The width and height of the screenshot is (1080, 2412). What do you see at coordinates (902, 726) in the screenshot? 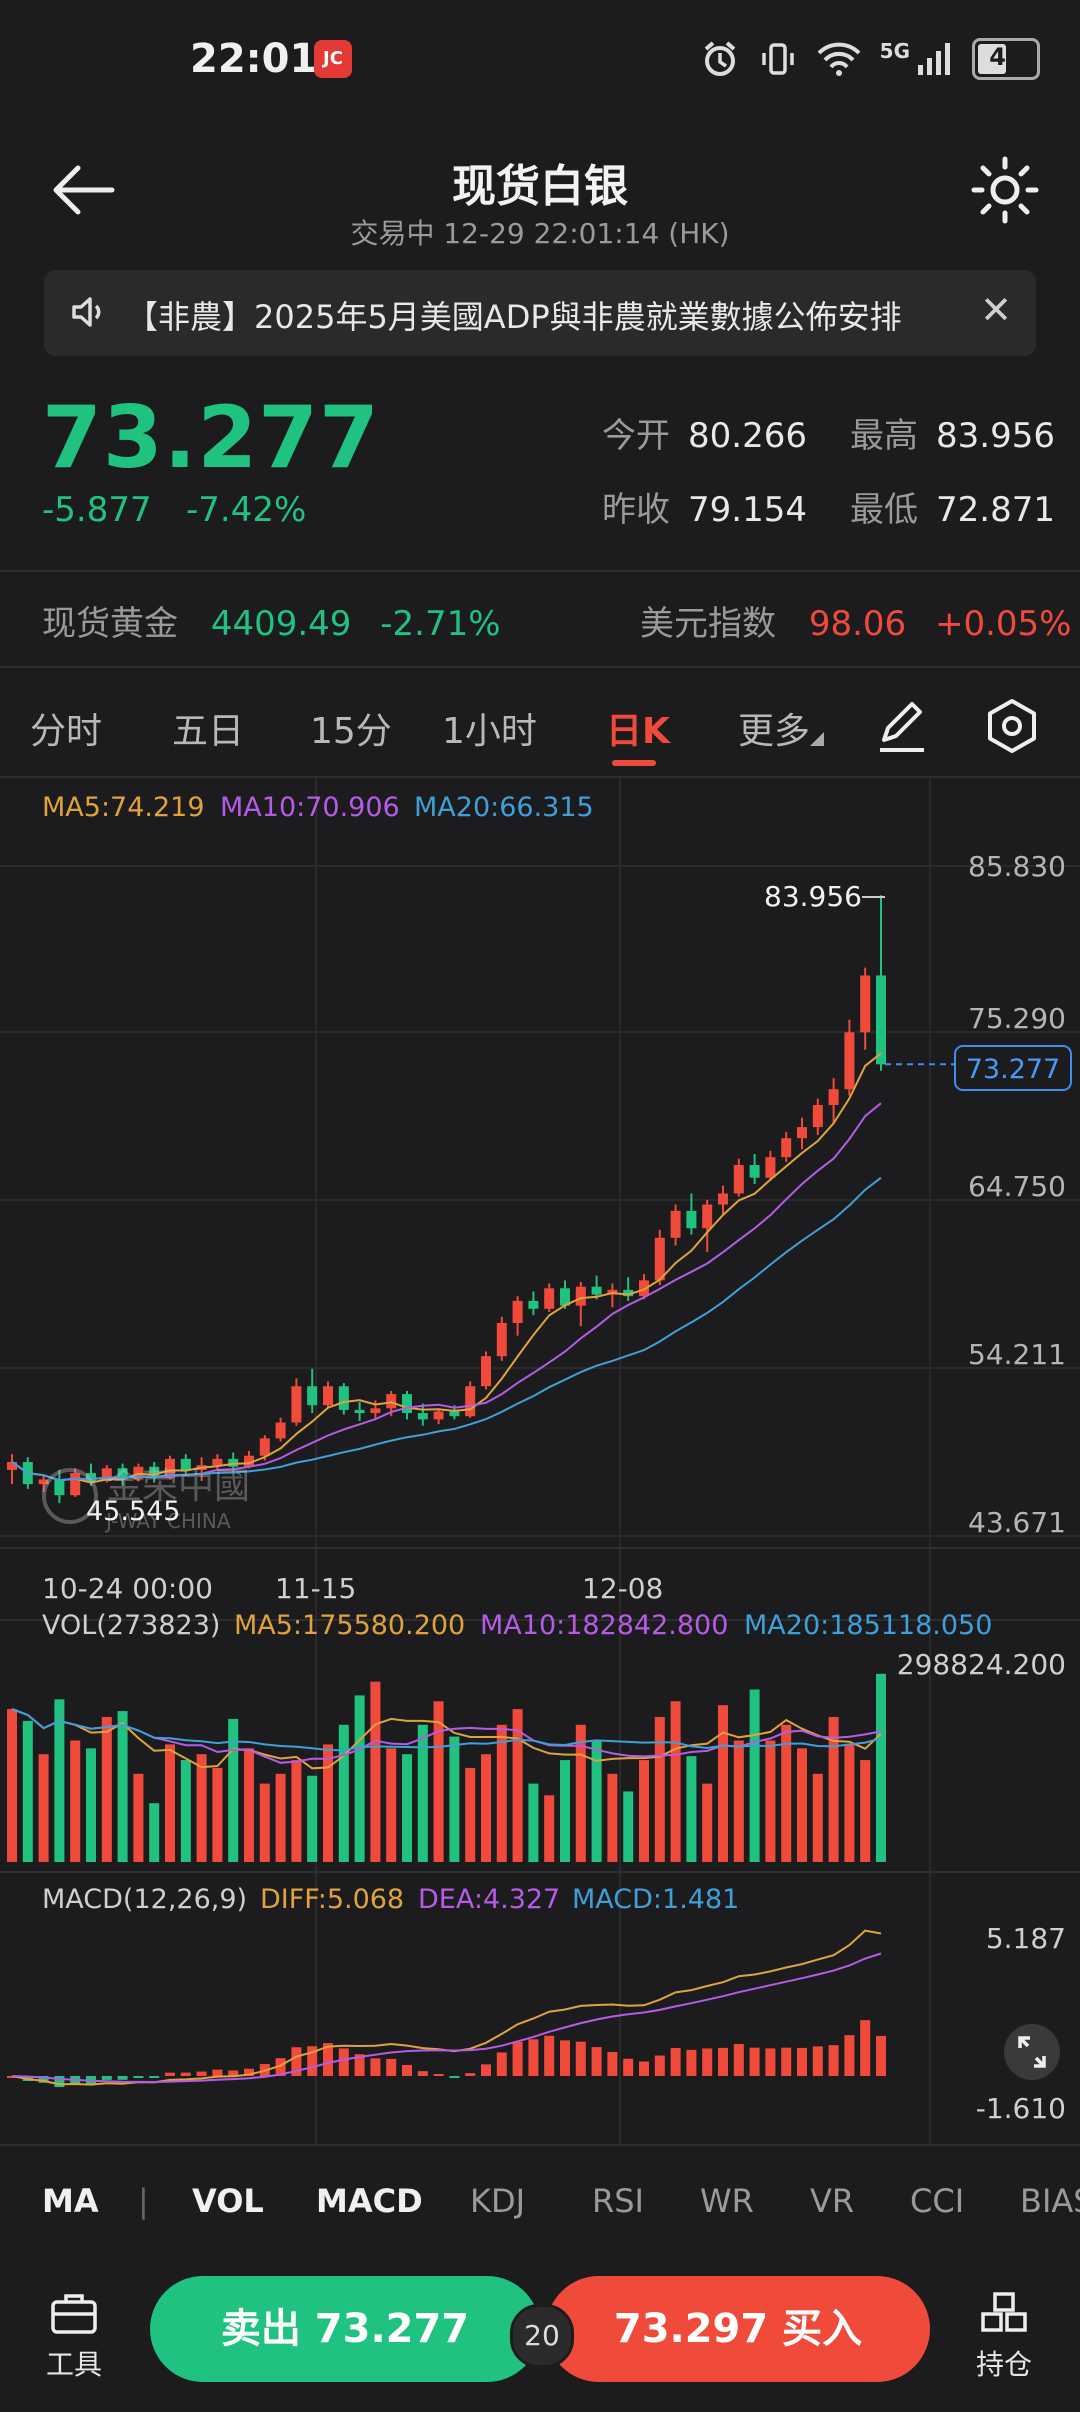
I see `draw-pencil-icon` at bounding box center [902, 726].